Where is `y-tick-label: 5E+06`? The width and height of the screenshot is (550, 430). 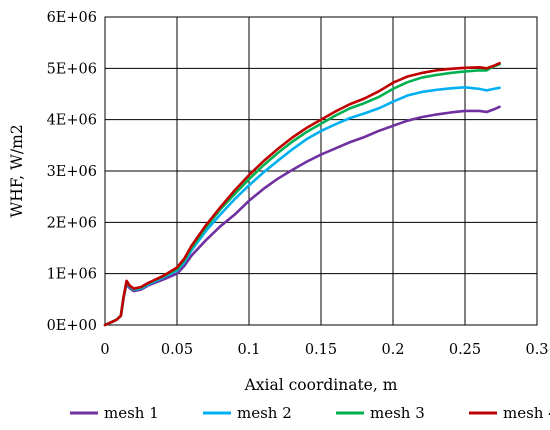 y-tick-label: 5E+06 is located at coordinates (72, 69).